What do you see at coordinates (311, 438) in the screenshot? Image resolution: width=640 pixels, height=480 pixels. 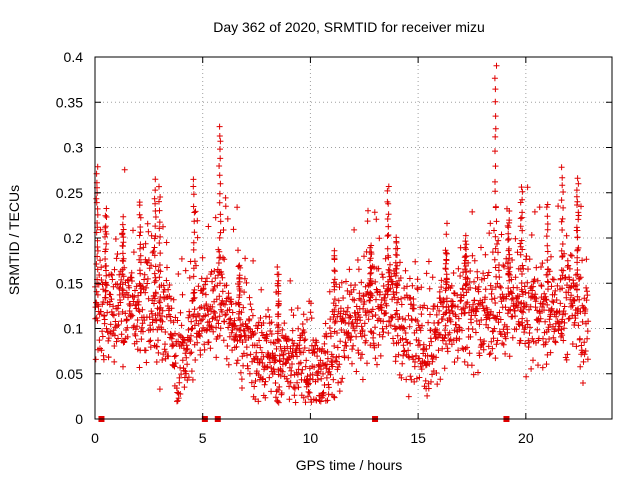 I see `x-tick-label: 10` at bounding box center [311, 438].